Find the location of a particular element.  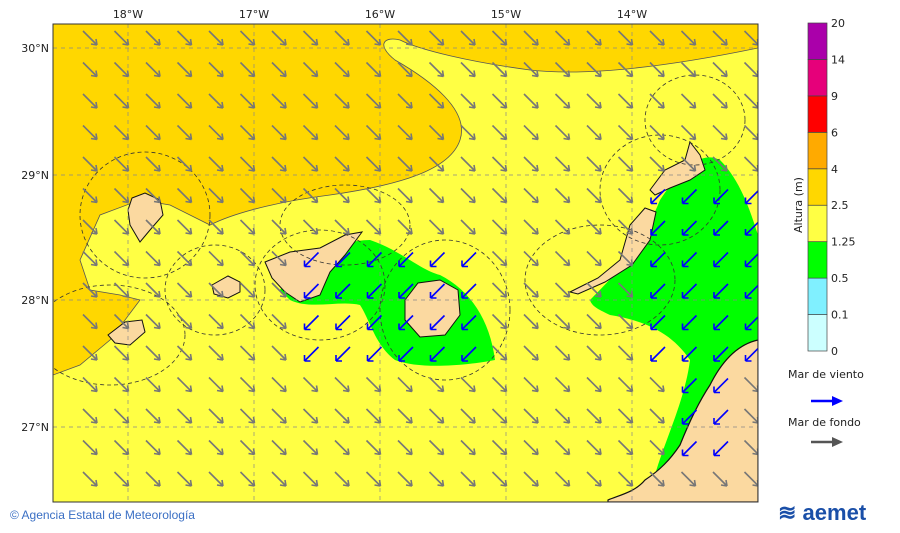

island-fuerteventura is located at coordinates (612, 251).